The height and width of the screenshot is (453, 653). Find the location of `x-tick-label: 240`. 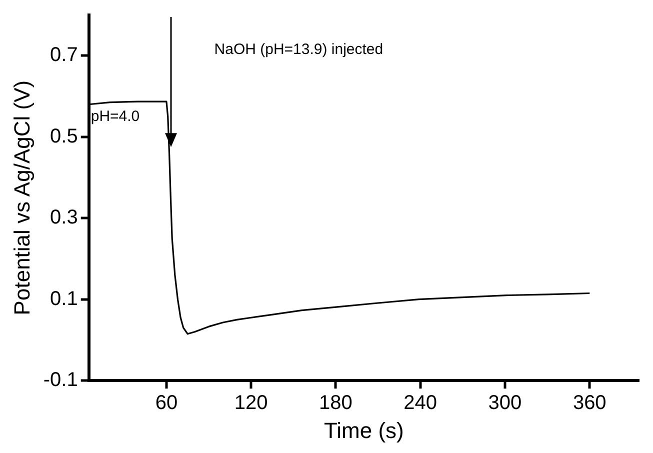

x-tick-label: 240 is located at coordinates (421, 403).